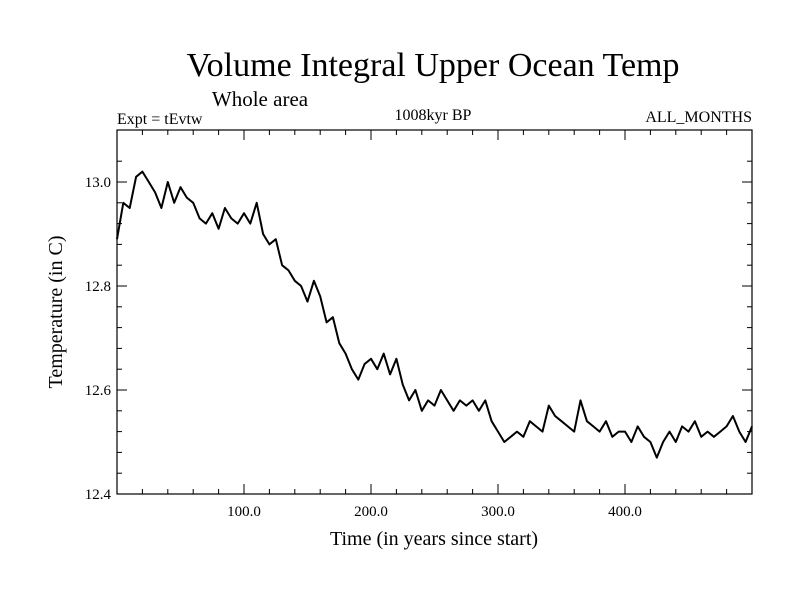 Image resolution: width=800 pixels, height=600 pixels. What do you see at coordinates (260, 99) in the screenshot?
I see `chart-subtitle: Whole area` at bounding box center [260, 99].